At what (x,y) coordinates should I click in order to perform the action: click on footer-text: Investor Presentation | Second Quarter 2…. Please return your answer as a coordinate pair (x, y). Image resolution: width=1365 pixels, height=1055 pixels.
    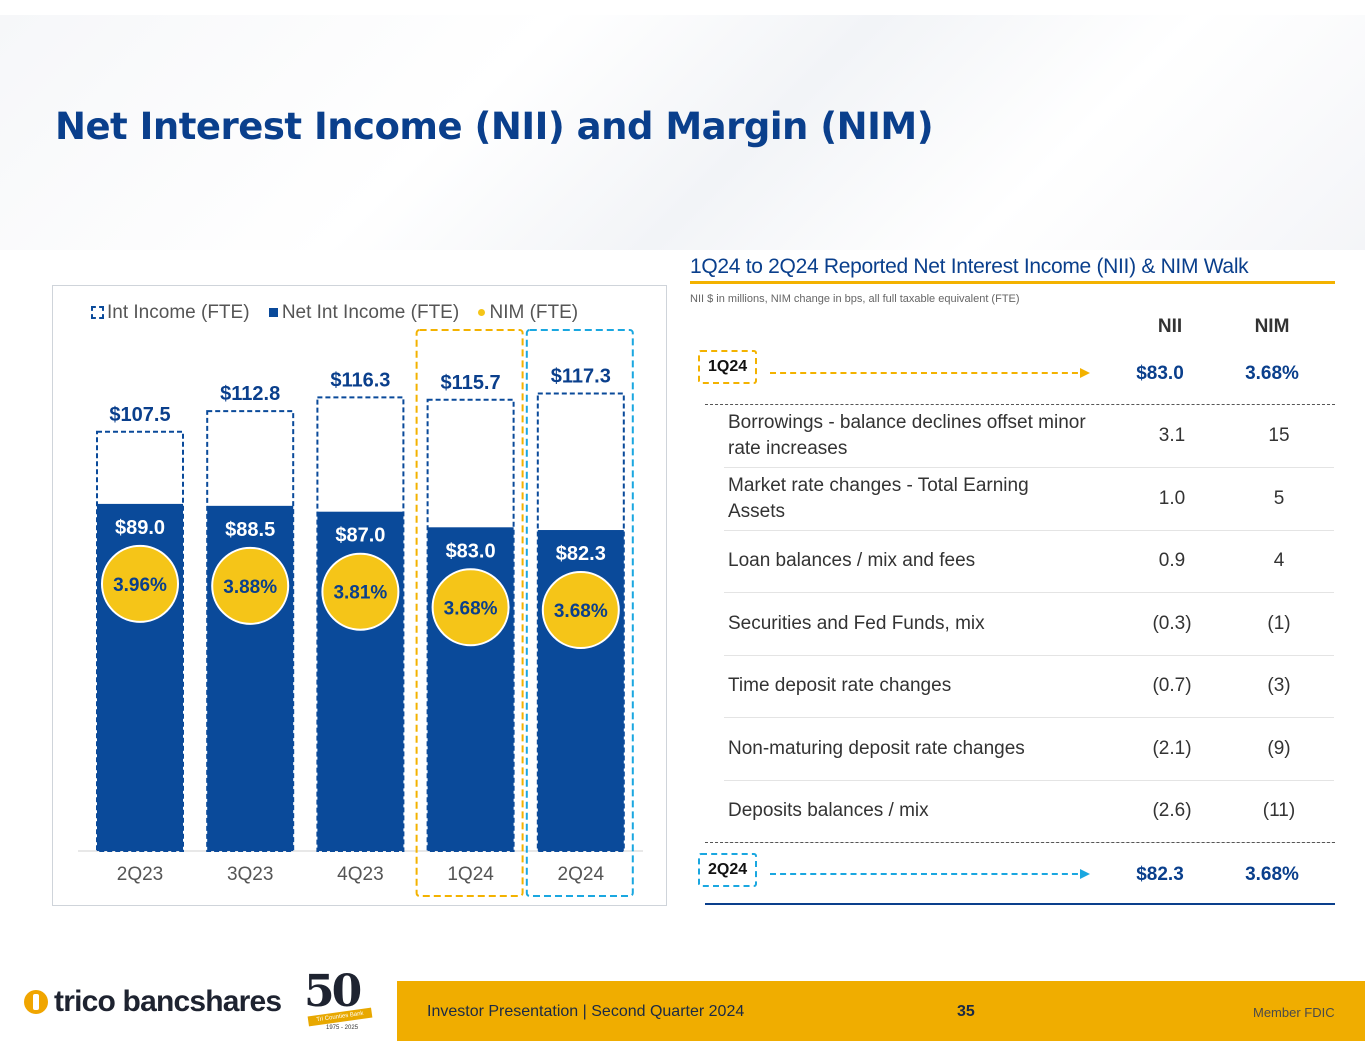
    Looking at the image, I should click on (586, 1011).